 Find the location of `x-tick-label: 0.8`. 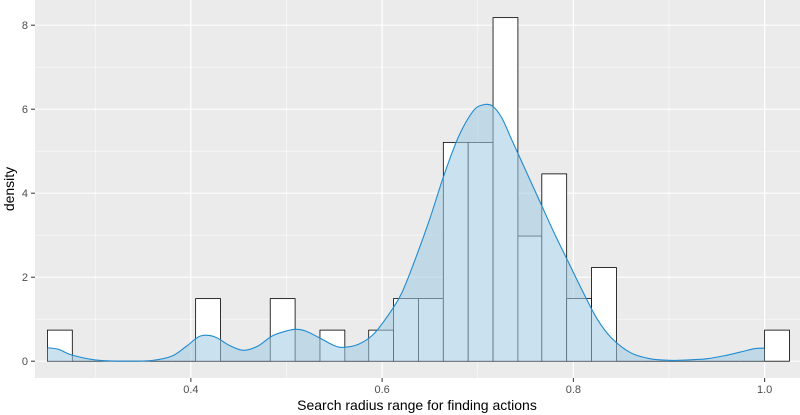

x-tick-label: 0.8 is located at coordinates (573, 390).